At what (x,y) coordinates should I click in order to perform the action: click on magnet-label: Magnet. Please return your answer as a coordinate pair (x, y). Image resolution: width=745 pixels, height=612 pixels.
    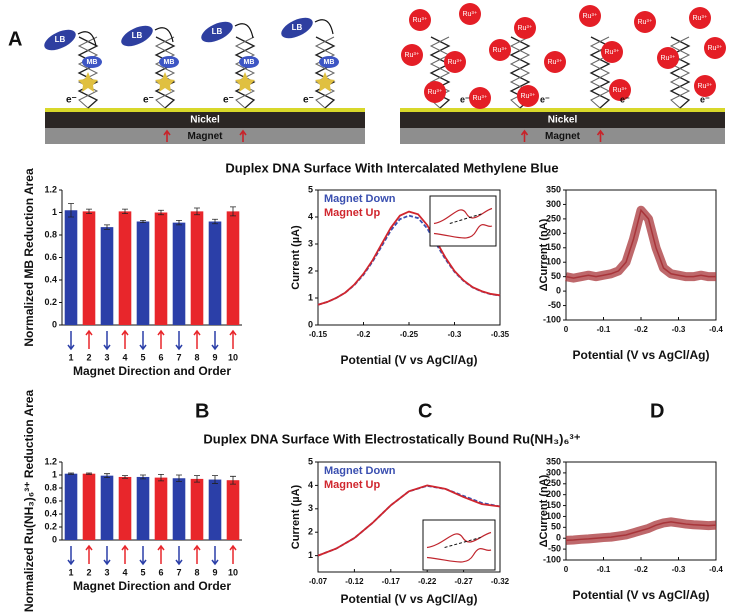
    Looking at the image, I should click on (206, 136).